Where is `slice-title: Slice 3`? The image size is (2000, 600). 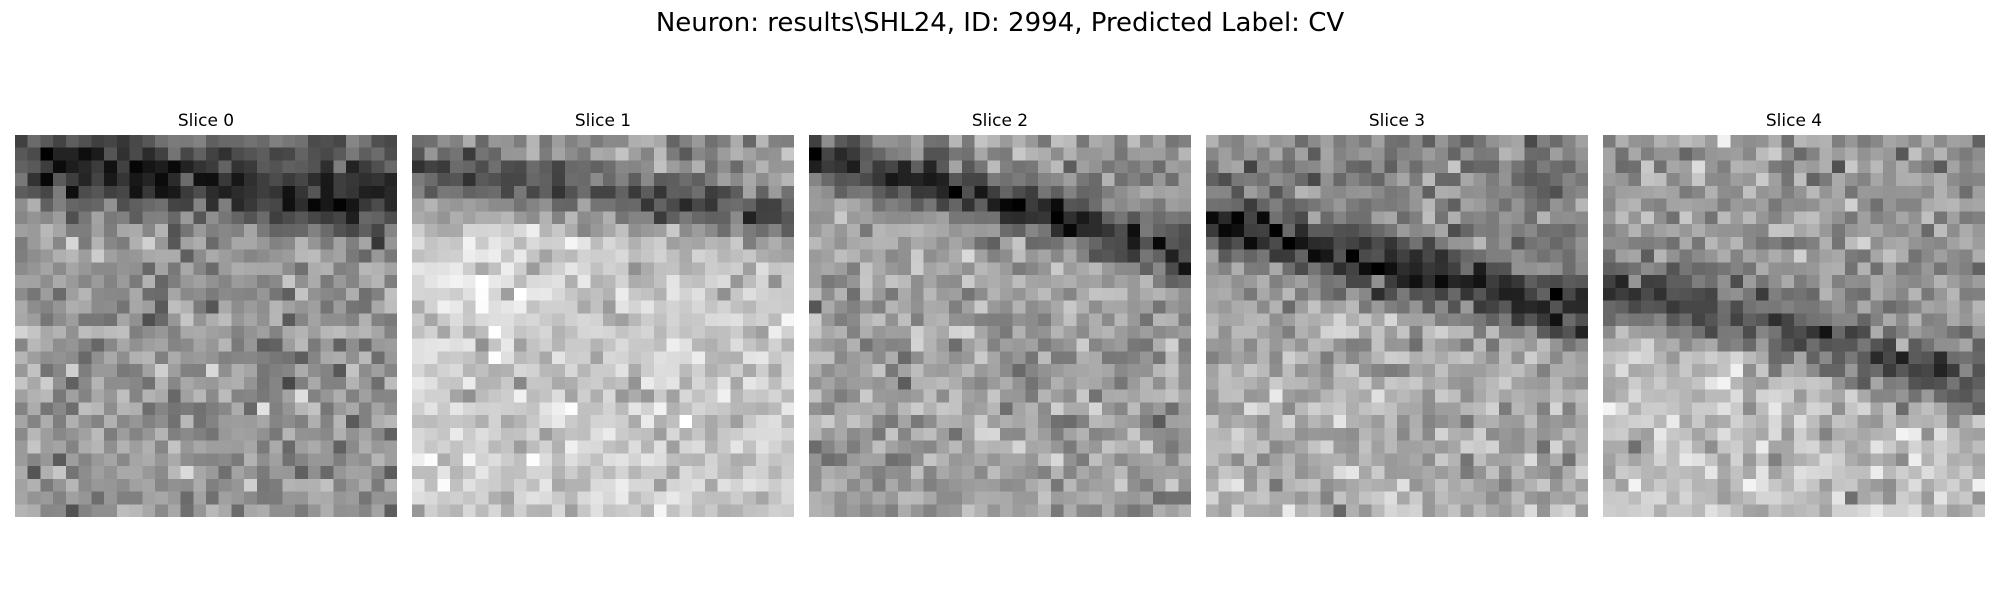
slice-title: Slice 3 is located at coordinates (1397, 121).